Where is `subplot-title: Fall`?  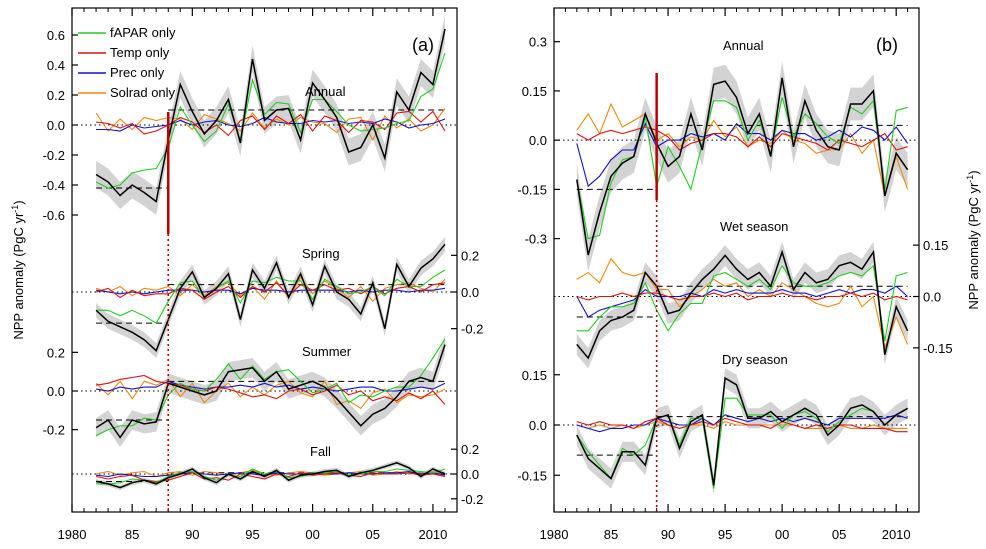
subplot-title: Fall is located at coordinates (320, 451).